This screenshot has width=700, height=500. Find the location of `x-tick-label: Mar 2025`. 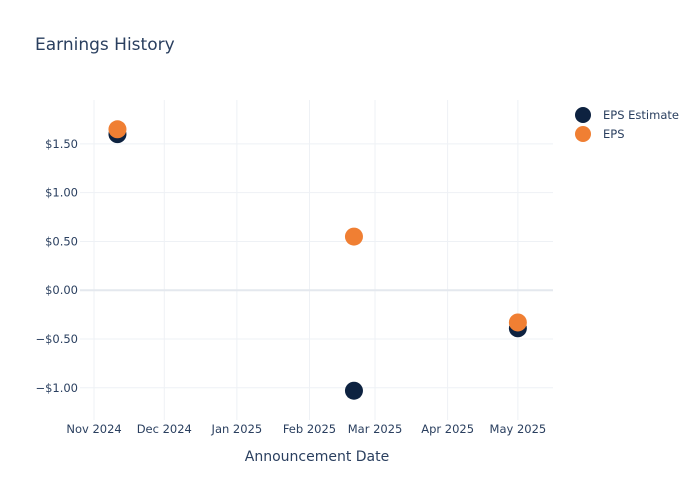

x-tick-label: Mar 2025 is located at coordinates (375, 429).